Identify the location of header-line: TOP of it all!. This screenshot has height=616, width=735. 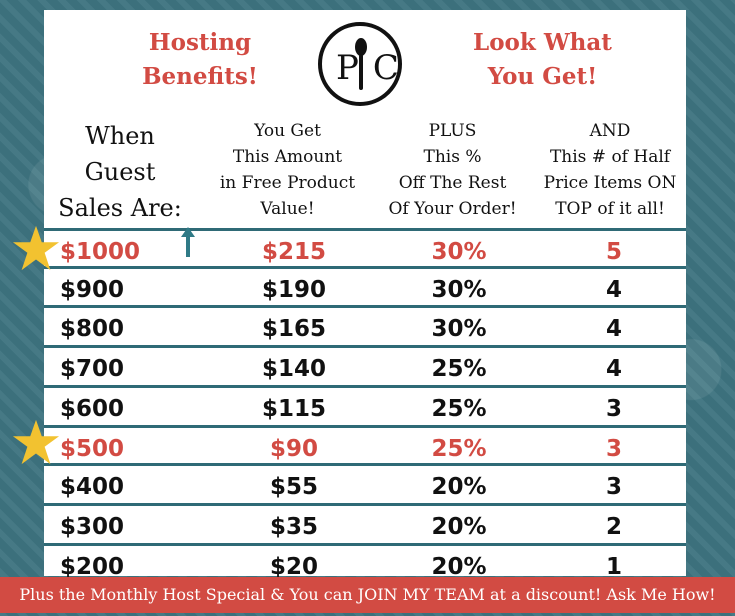
(610, 209).